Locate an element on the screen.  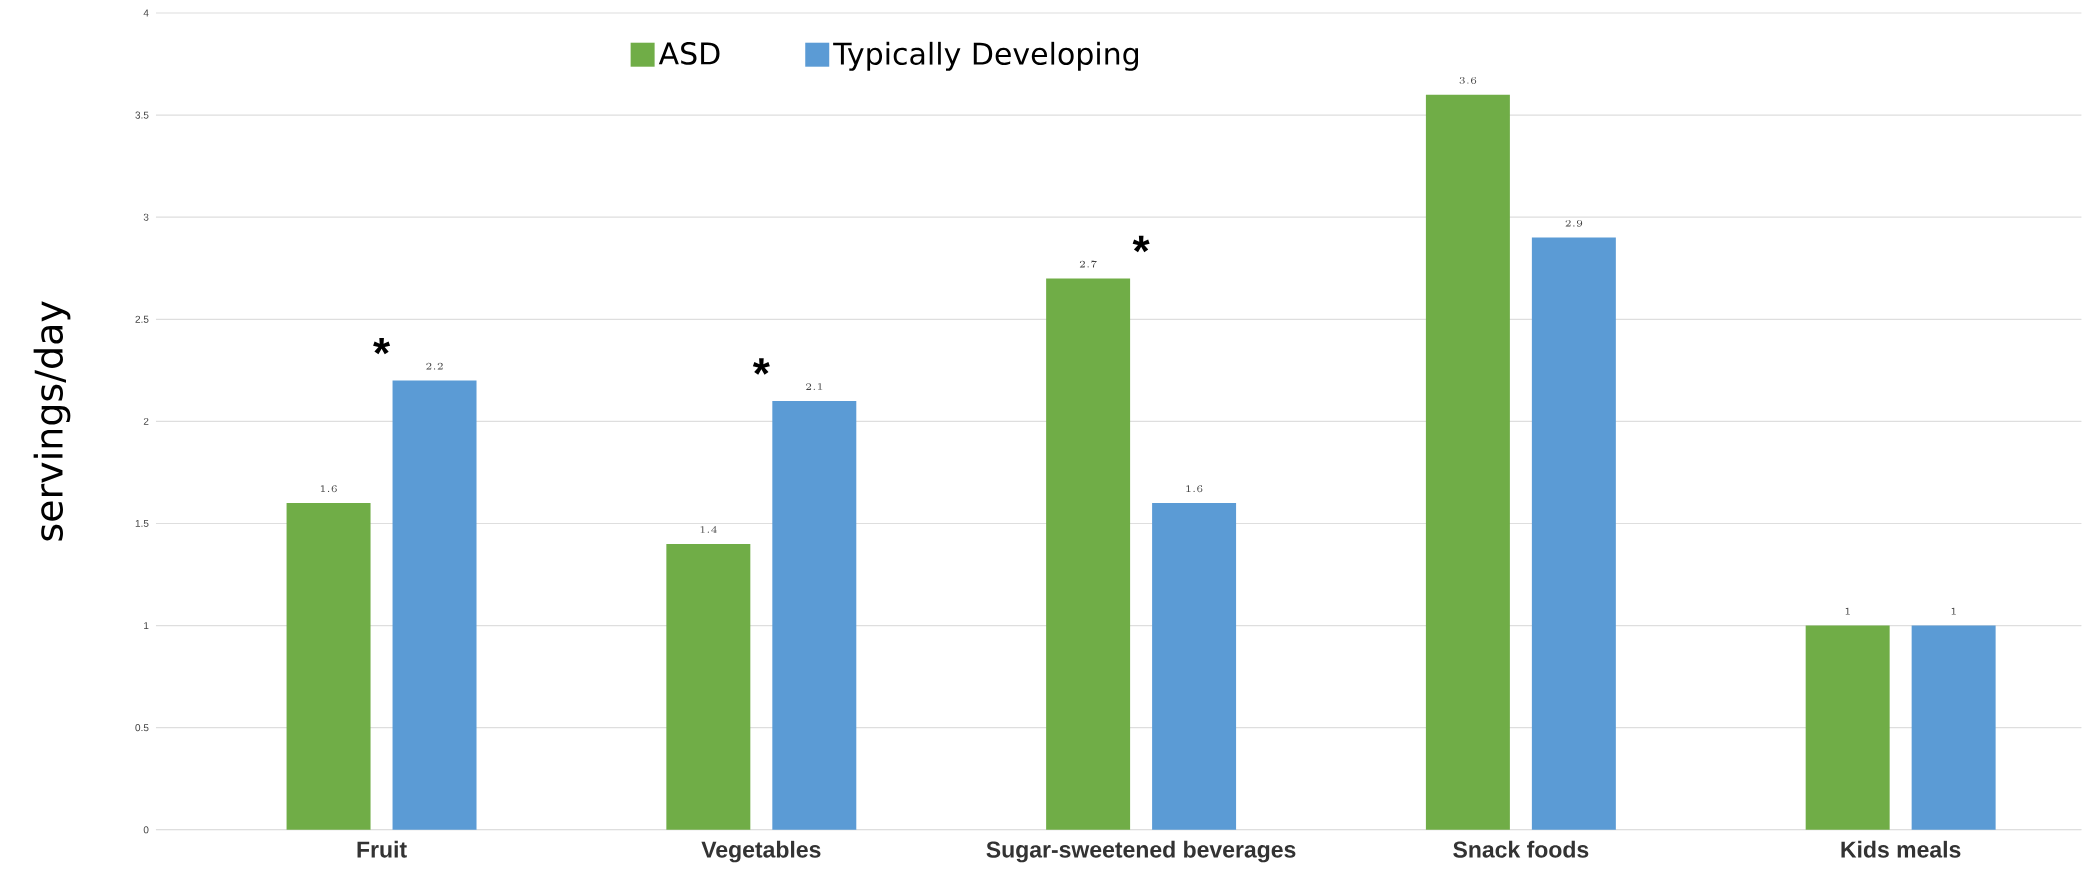
x-tick-label: Vegetables is located at coordinates (761, 851).